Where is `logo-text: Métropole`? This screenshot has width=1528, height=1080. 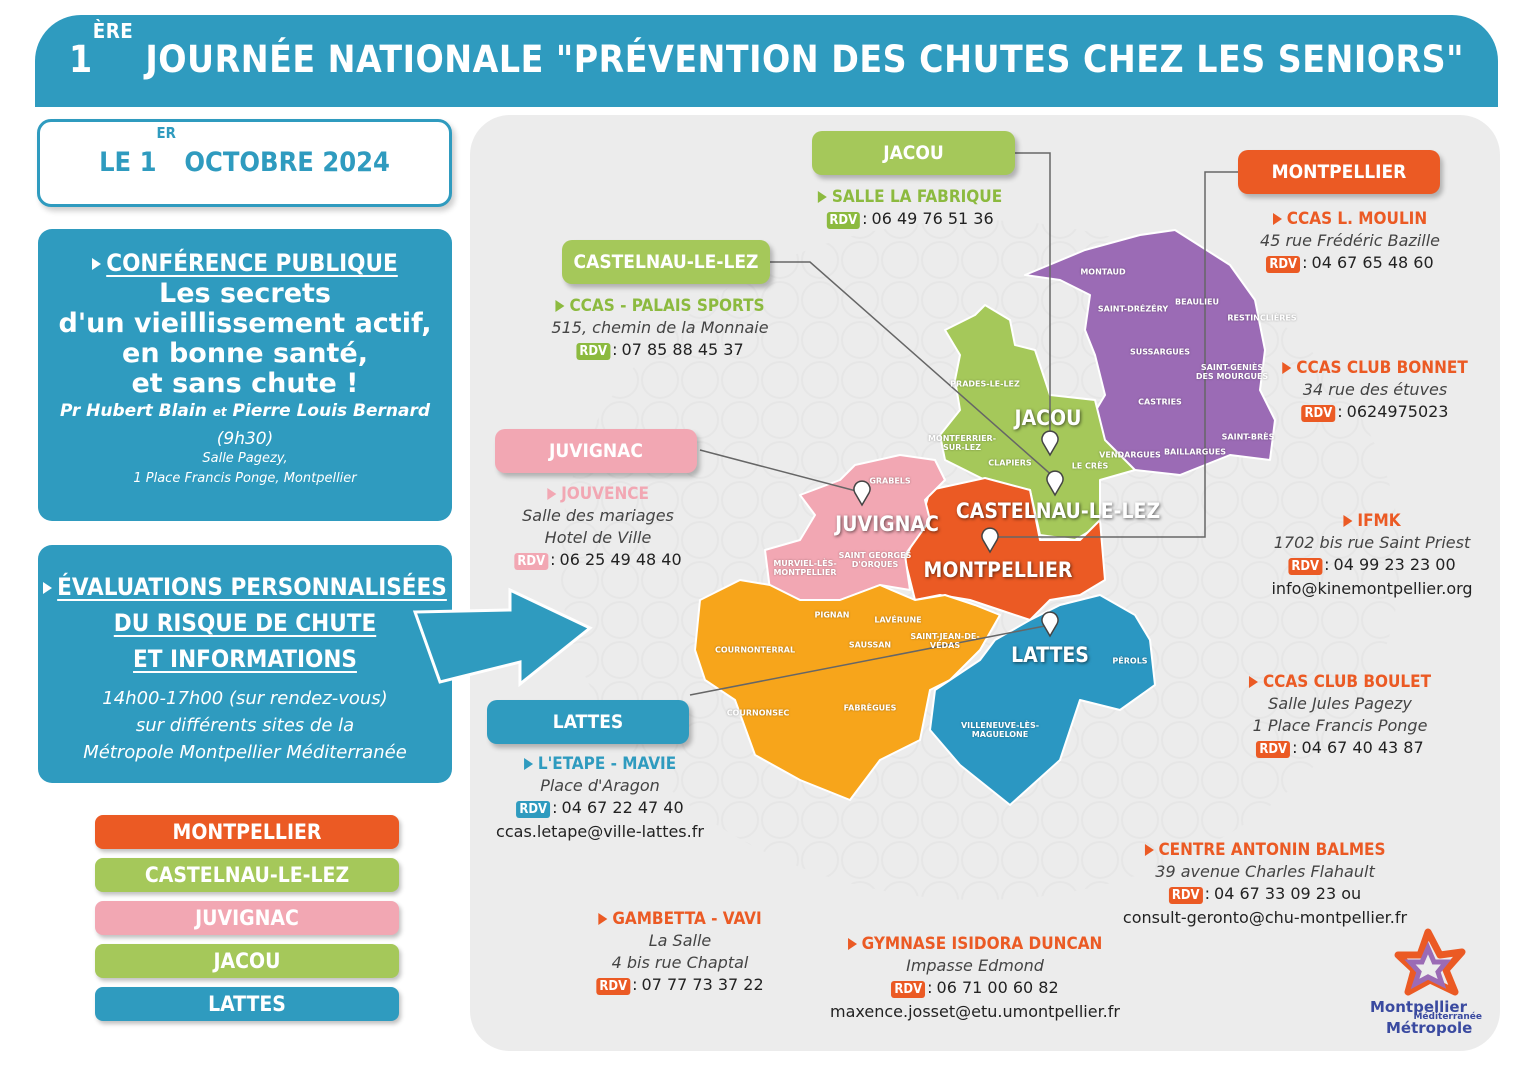
logo-text: Métropole is located at coordinates (1429, 1028).